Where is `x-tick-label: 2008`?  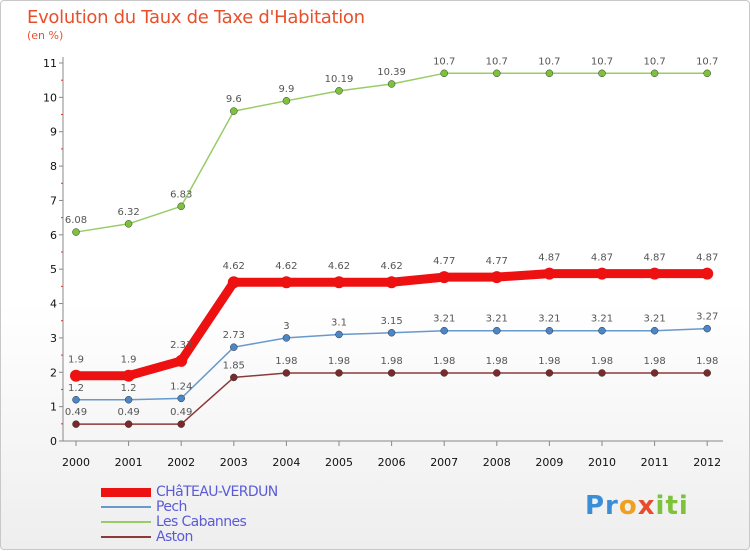
x-tick-label: 2008 is located at coordinates (497, 462).